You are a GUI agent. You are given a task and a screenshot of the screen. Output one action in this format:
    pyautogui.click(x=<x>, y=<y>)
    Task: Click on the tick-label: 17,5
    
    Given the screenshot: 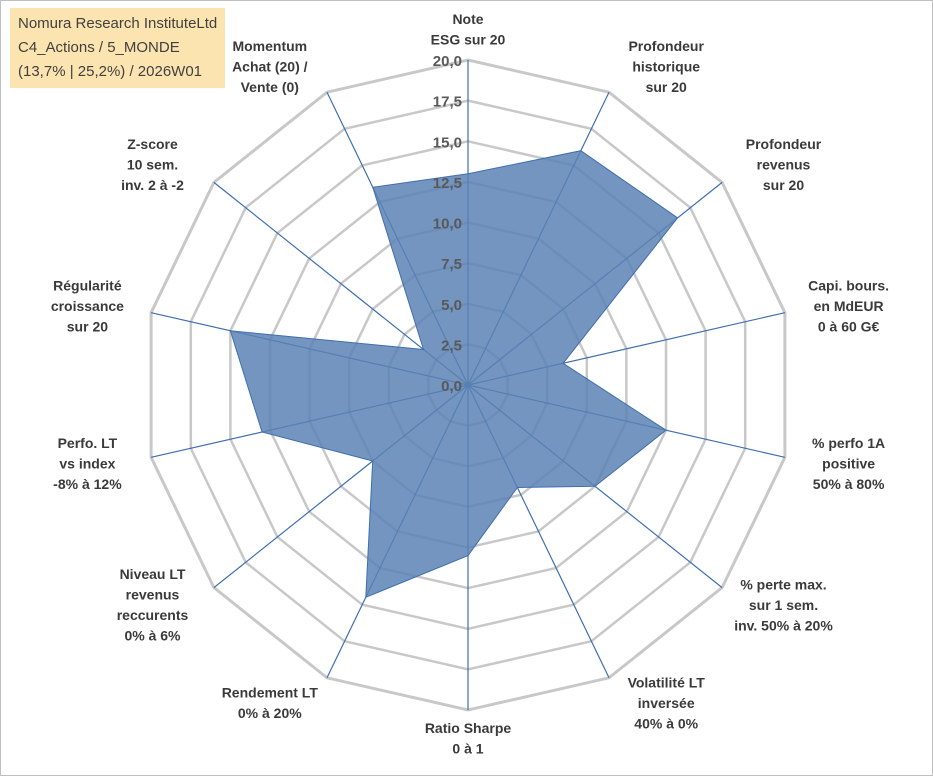 What is the action you would take?
    pyautogui.click(x=447, y=102)
    